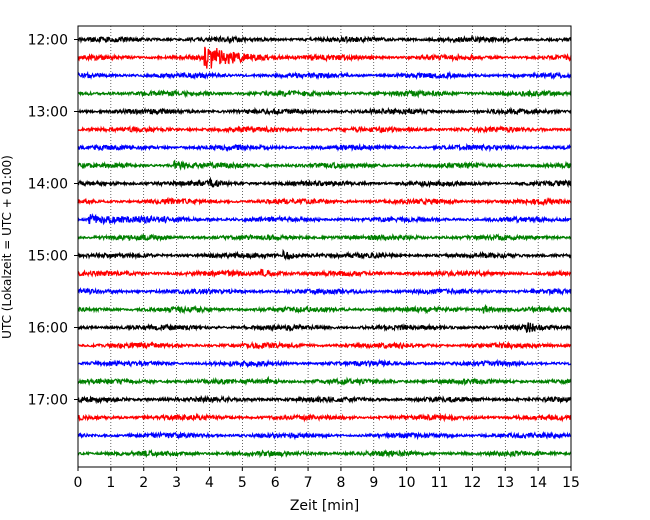  I want to click on x-axis-label: Zeit [min], so click(324, 506).